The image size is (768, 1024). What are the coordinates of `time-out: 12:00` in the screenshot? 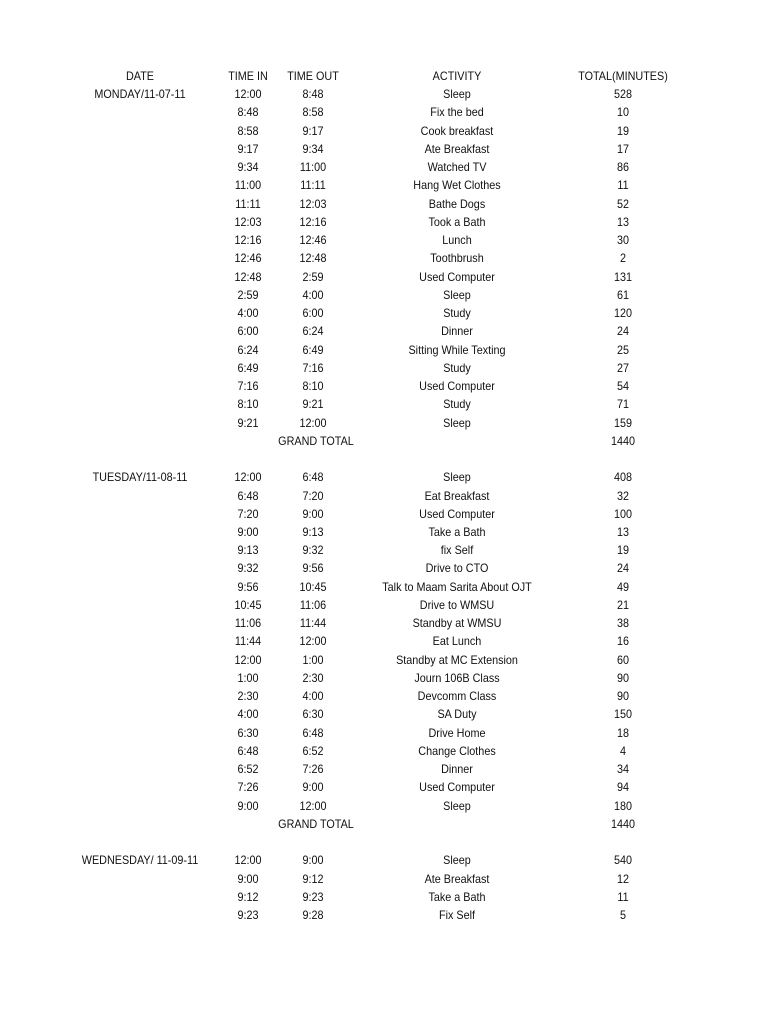 It's located at (313, 641).